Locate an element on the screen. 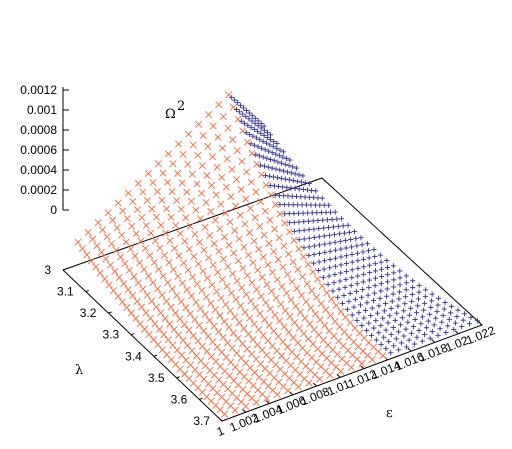 This screenshot has height=449, width=512. epsilon-tick-label: 1 is located at coordinates (221, 431).